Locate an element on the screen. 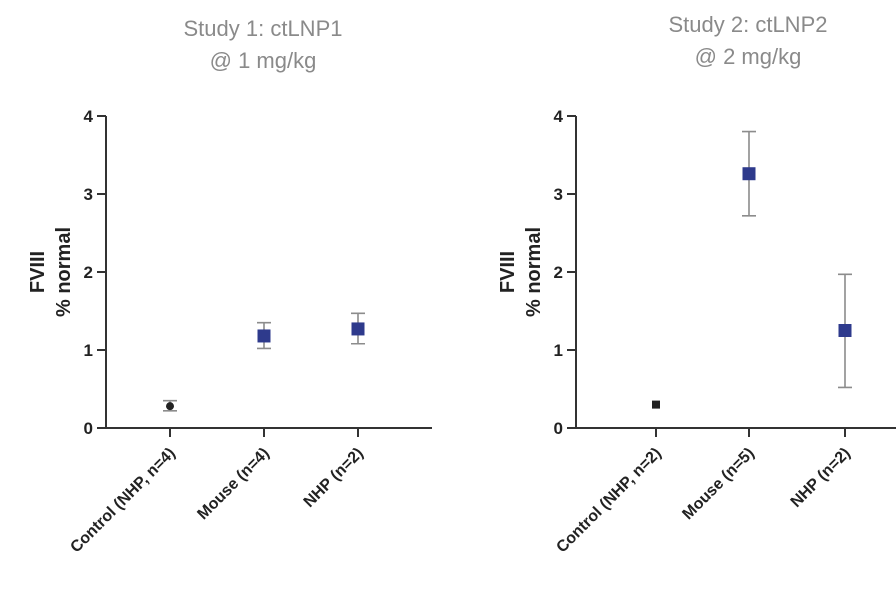  panel-2-data-point-control is located at coordinates (656, 404).